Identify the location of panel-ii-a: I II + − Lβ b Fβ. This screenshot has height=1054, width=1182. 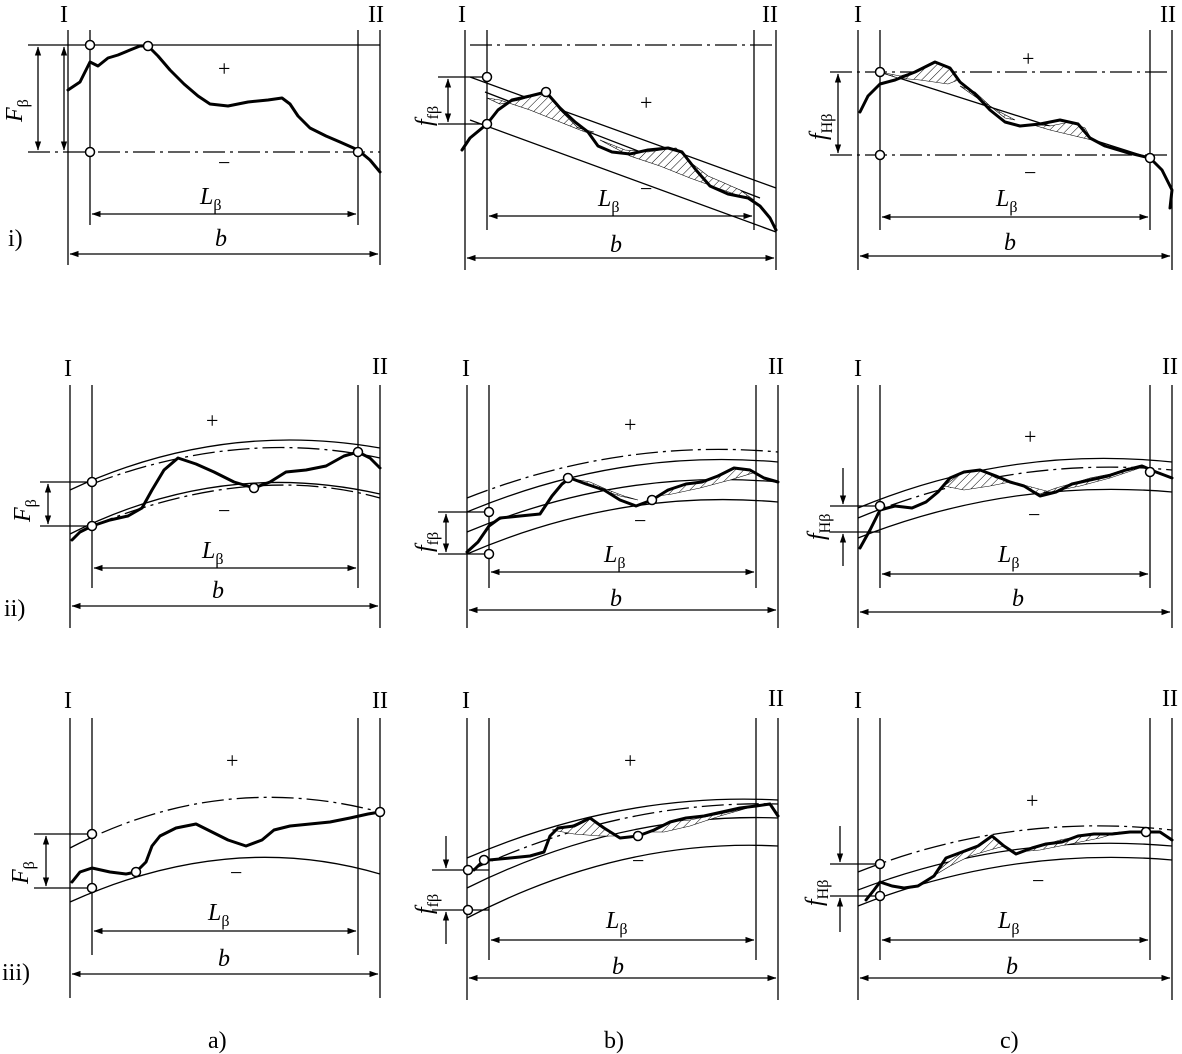
(199, 491).